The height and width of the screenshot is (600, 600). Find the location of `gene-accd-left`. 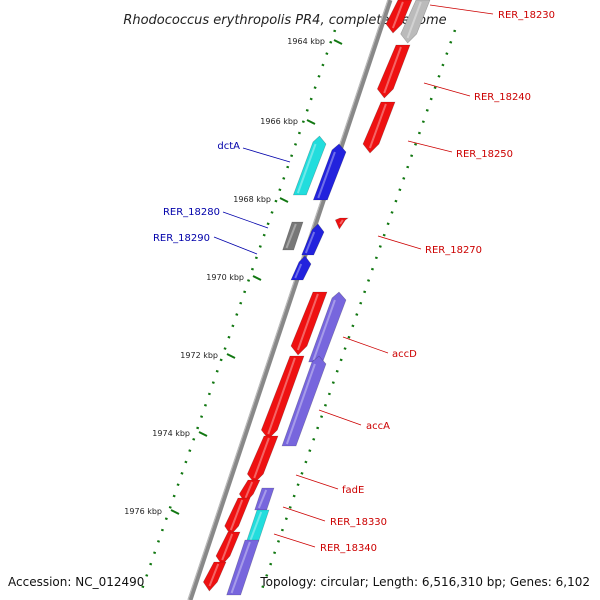

gene-accd-left is located at coordinates (309, 323).